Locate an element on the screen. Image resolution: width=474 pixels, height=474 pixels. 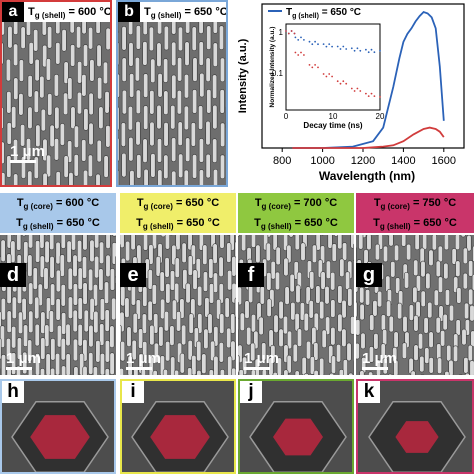
series-line-red is located at coordinates (368, 137).